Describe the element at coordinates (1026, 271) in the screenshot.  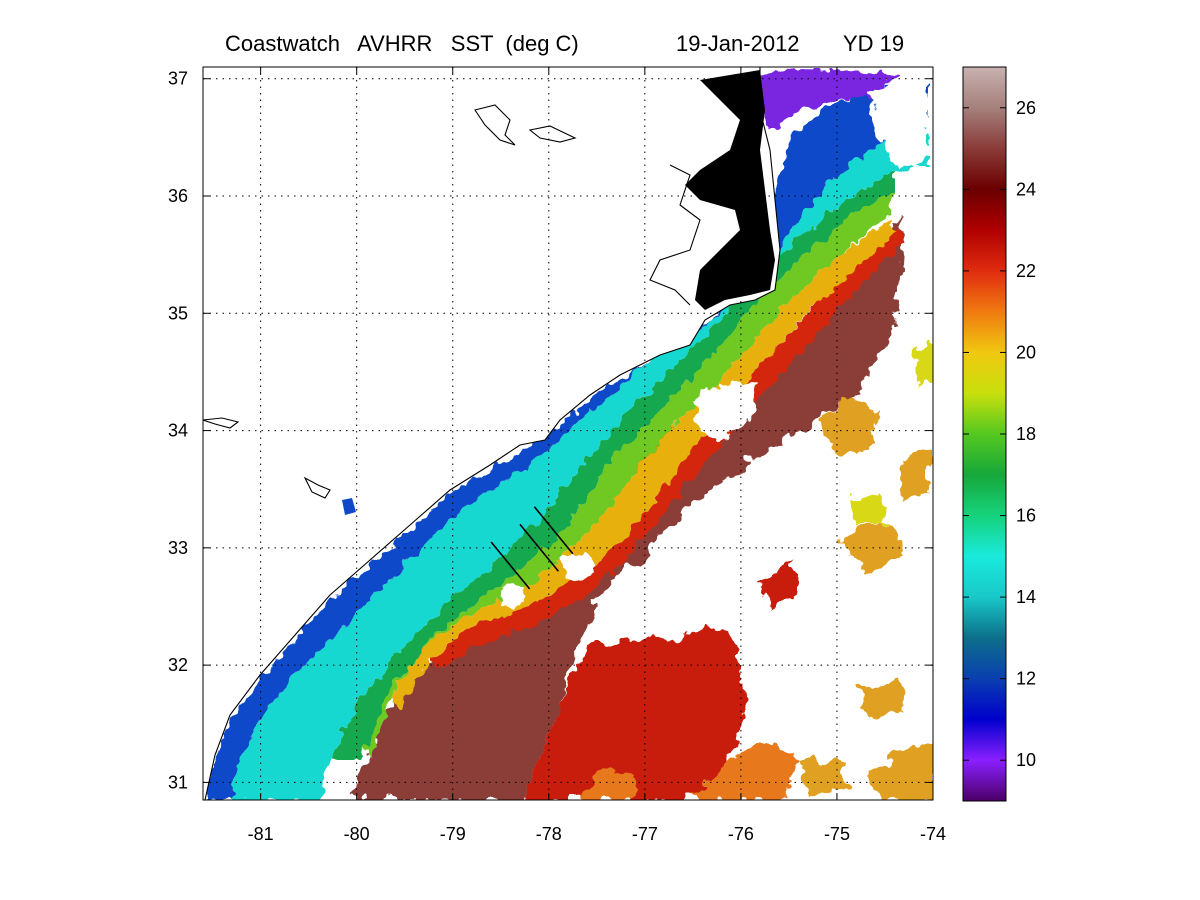
I see `colorbar-label-6: 22` at that location.